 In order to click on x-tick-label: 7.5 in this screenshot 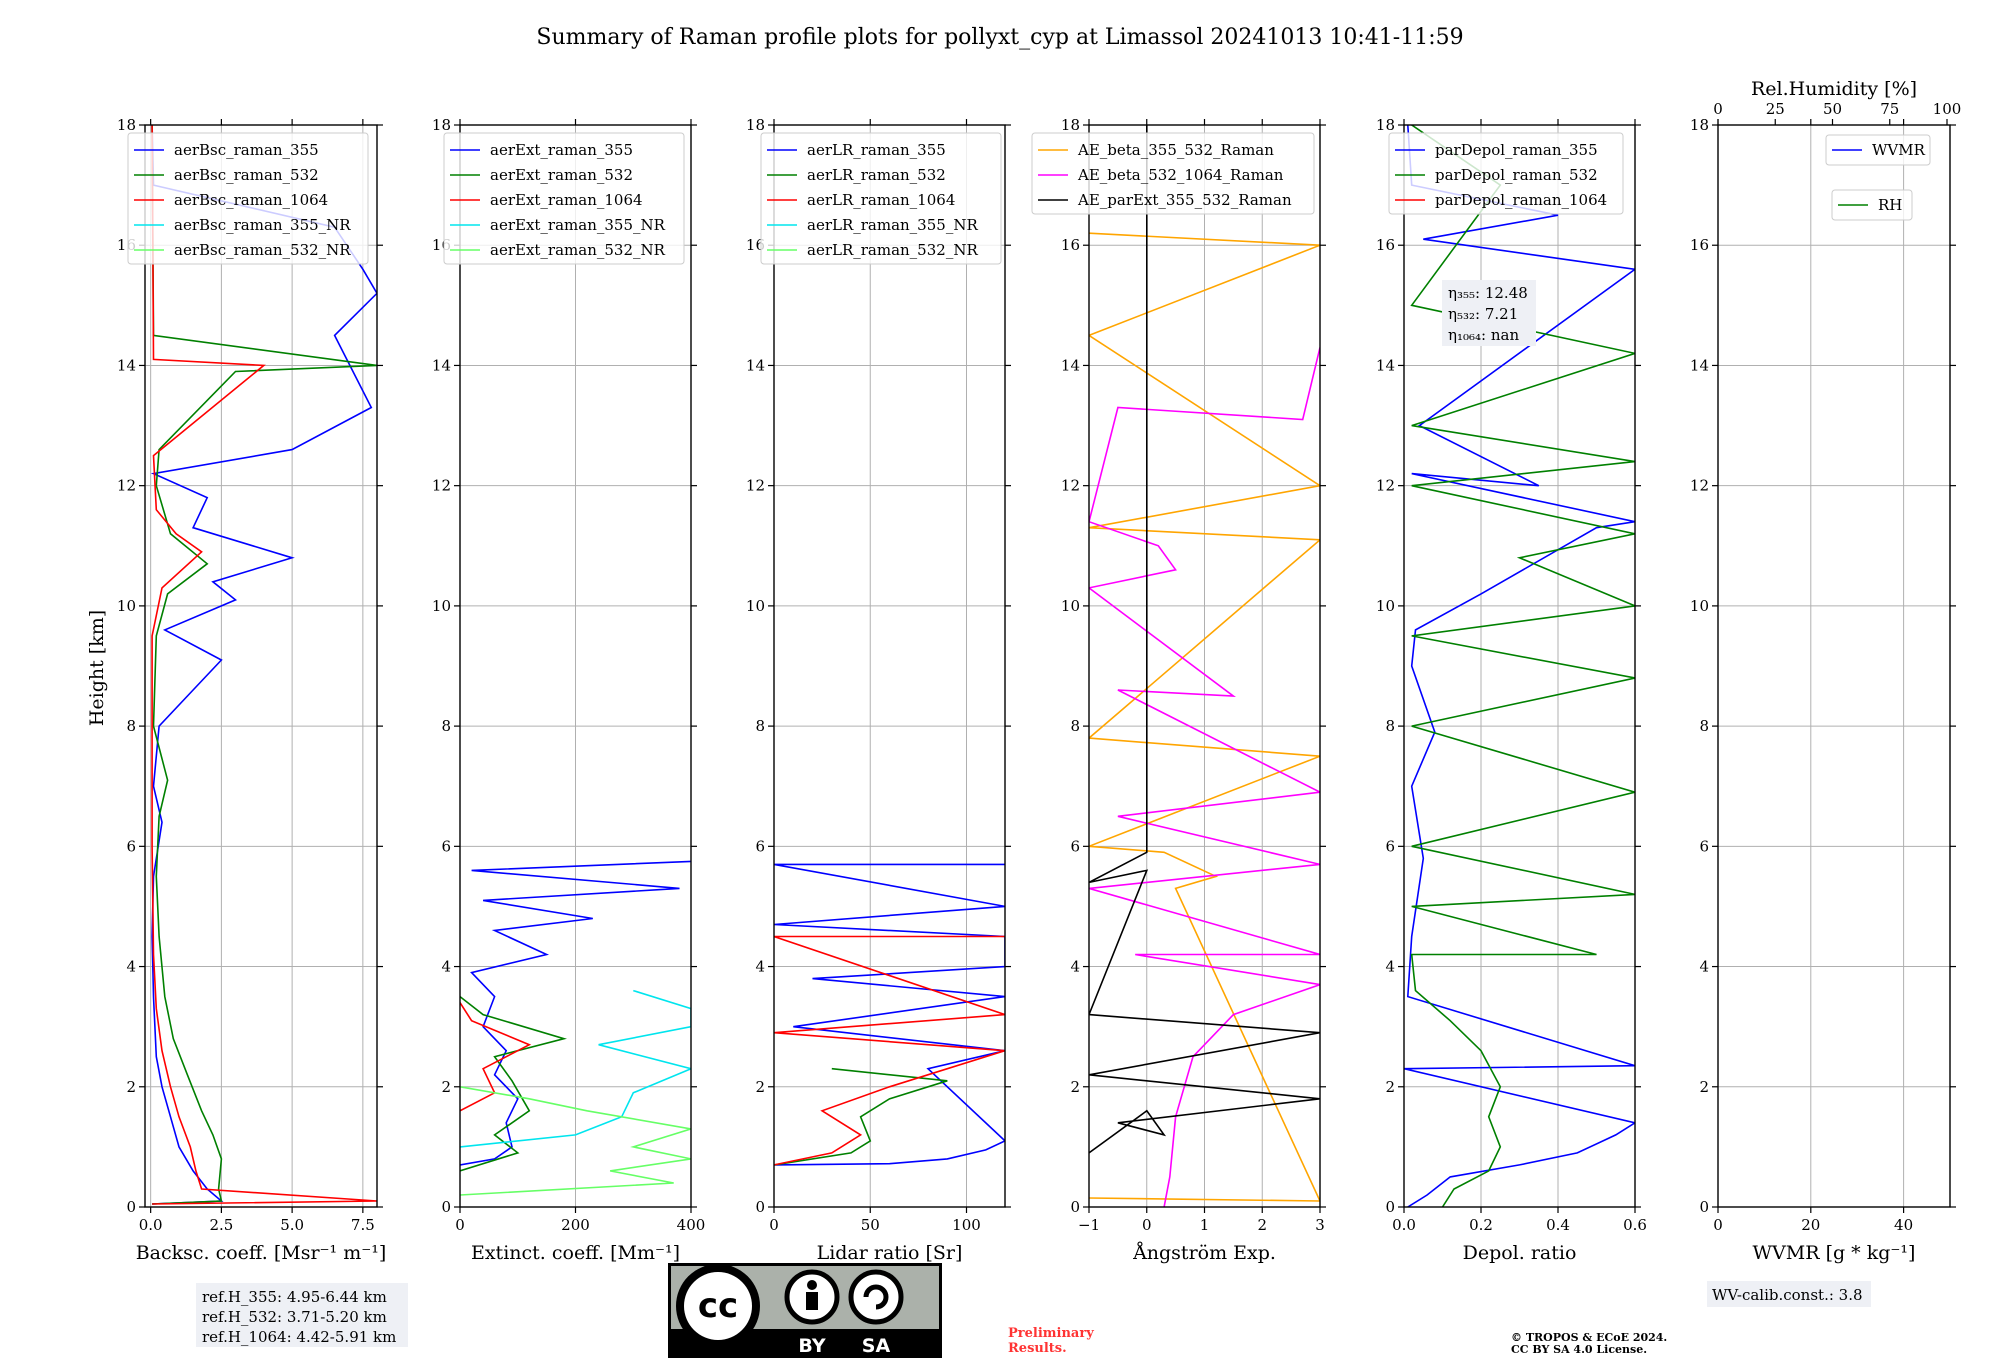, I will do `click(363, 1225)`.